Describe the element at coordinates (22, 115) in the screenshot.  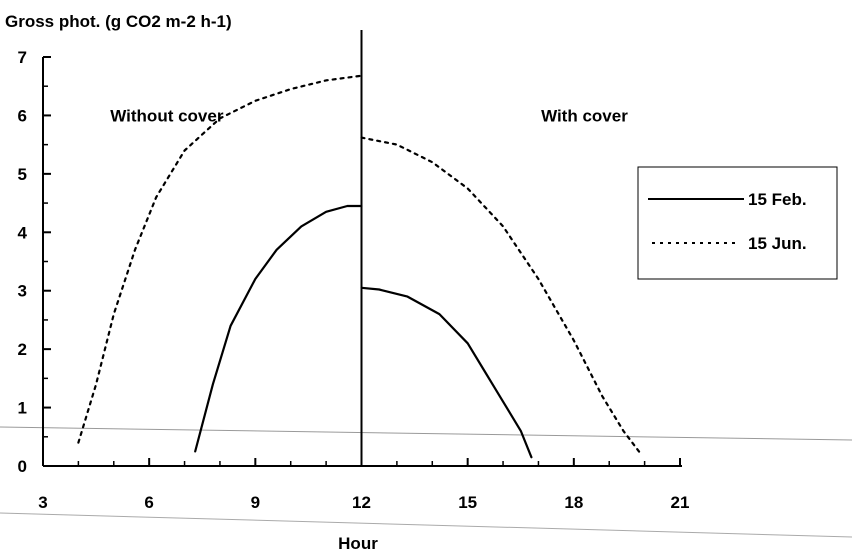
I see `y-tick-label: 6` at that location.